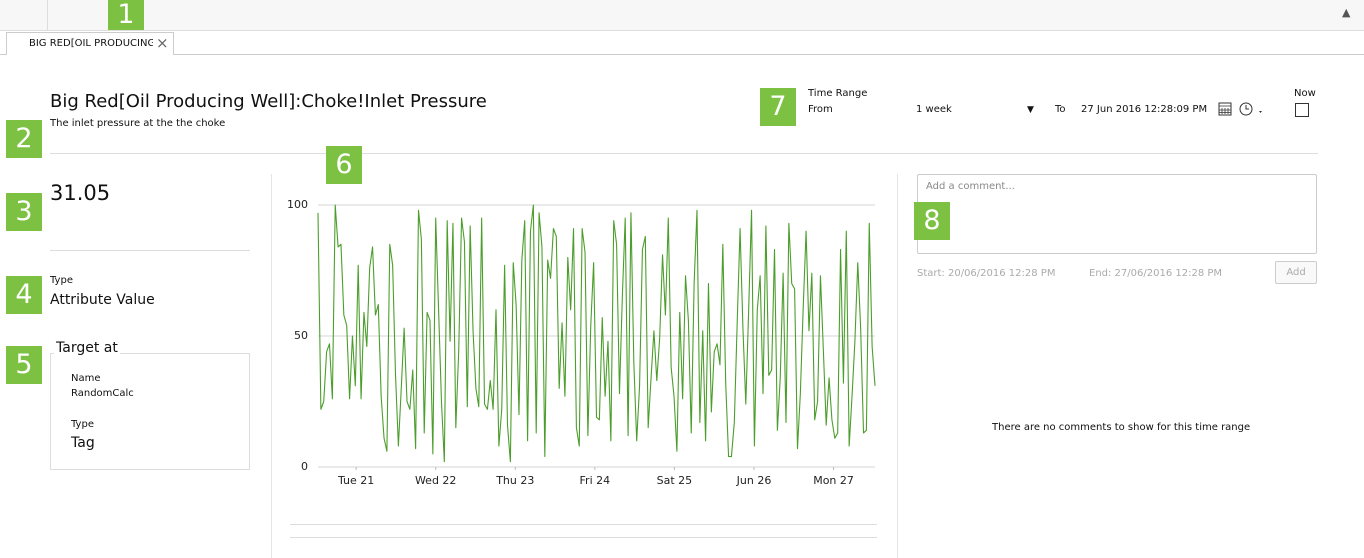  I want to click on tab-label: BIG RED[OIL PRODUCING, so click(91, 43).